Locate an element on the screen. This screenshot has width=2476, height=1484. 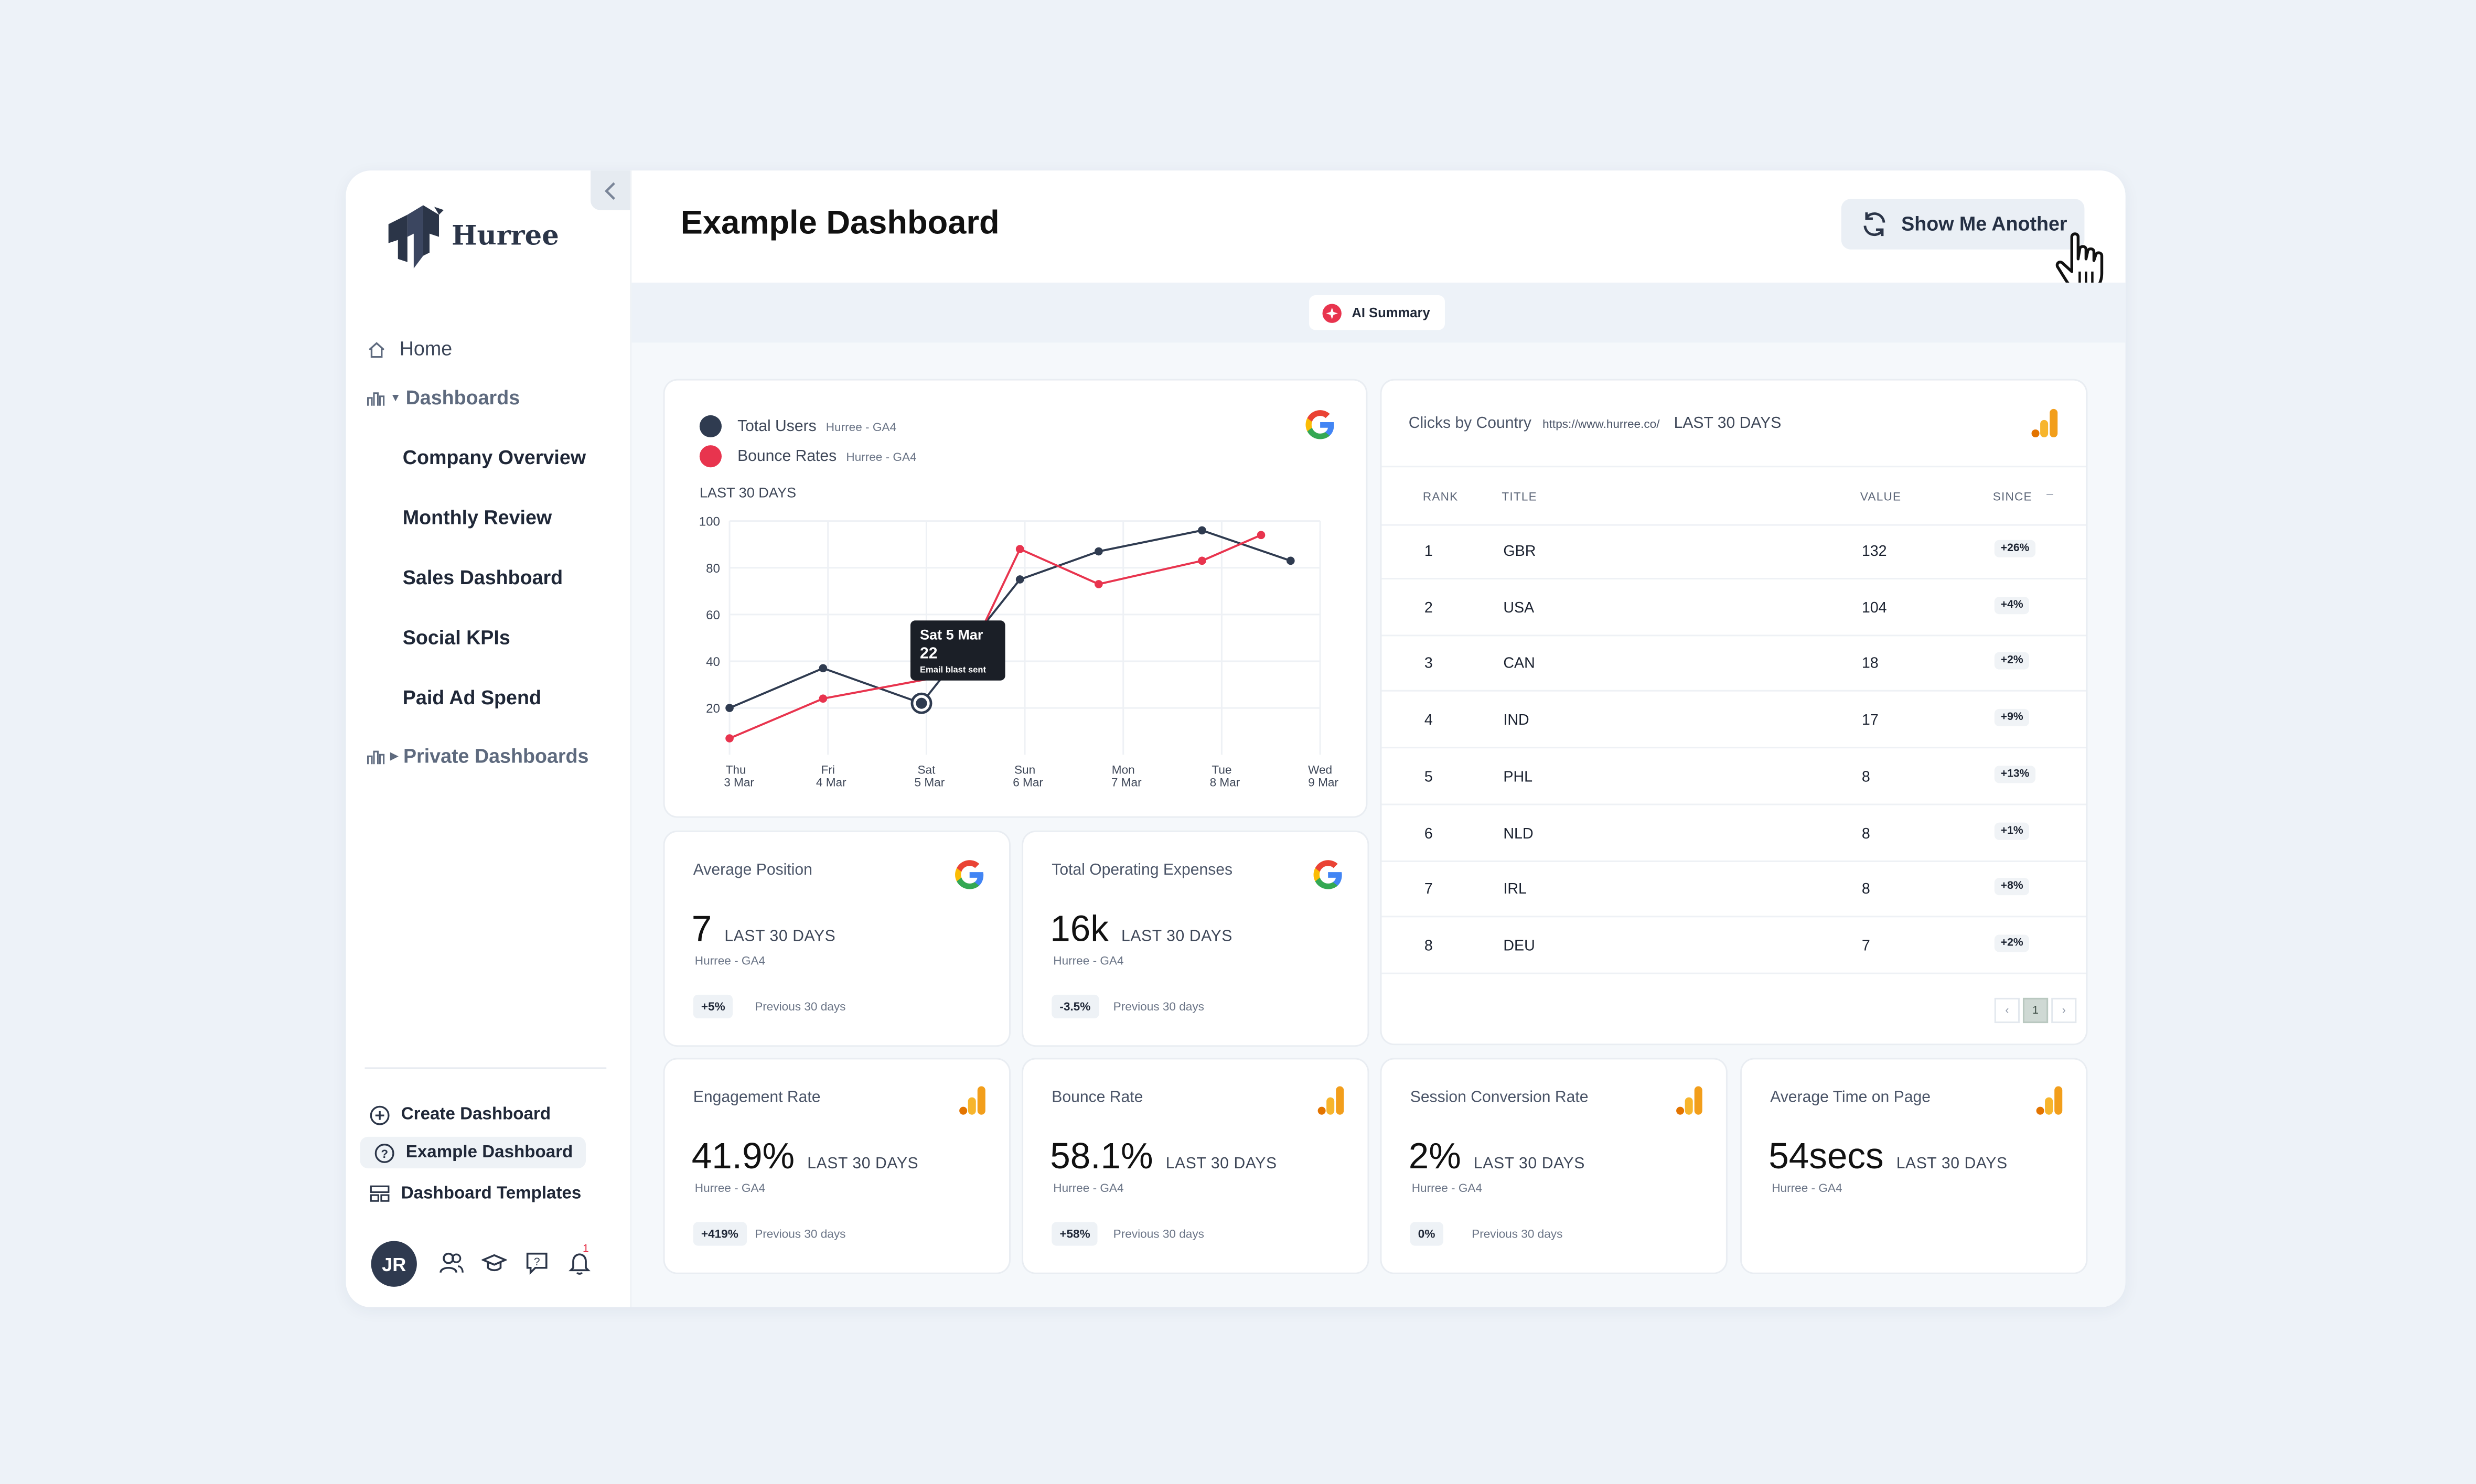
users-icon is located at coordinates (452, 1263).